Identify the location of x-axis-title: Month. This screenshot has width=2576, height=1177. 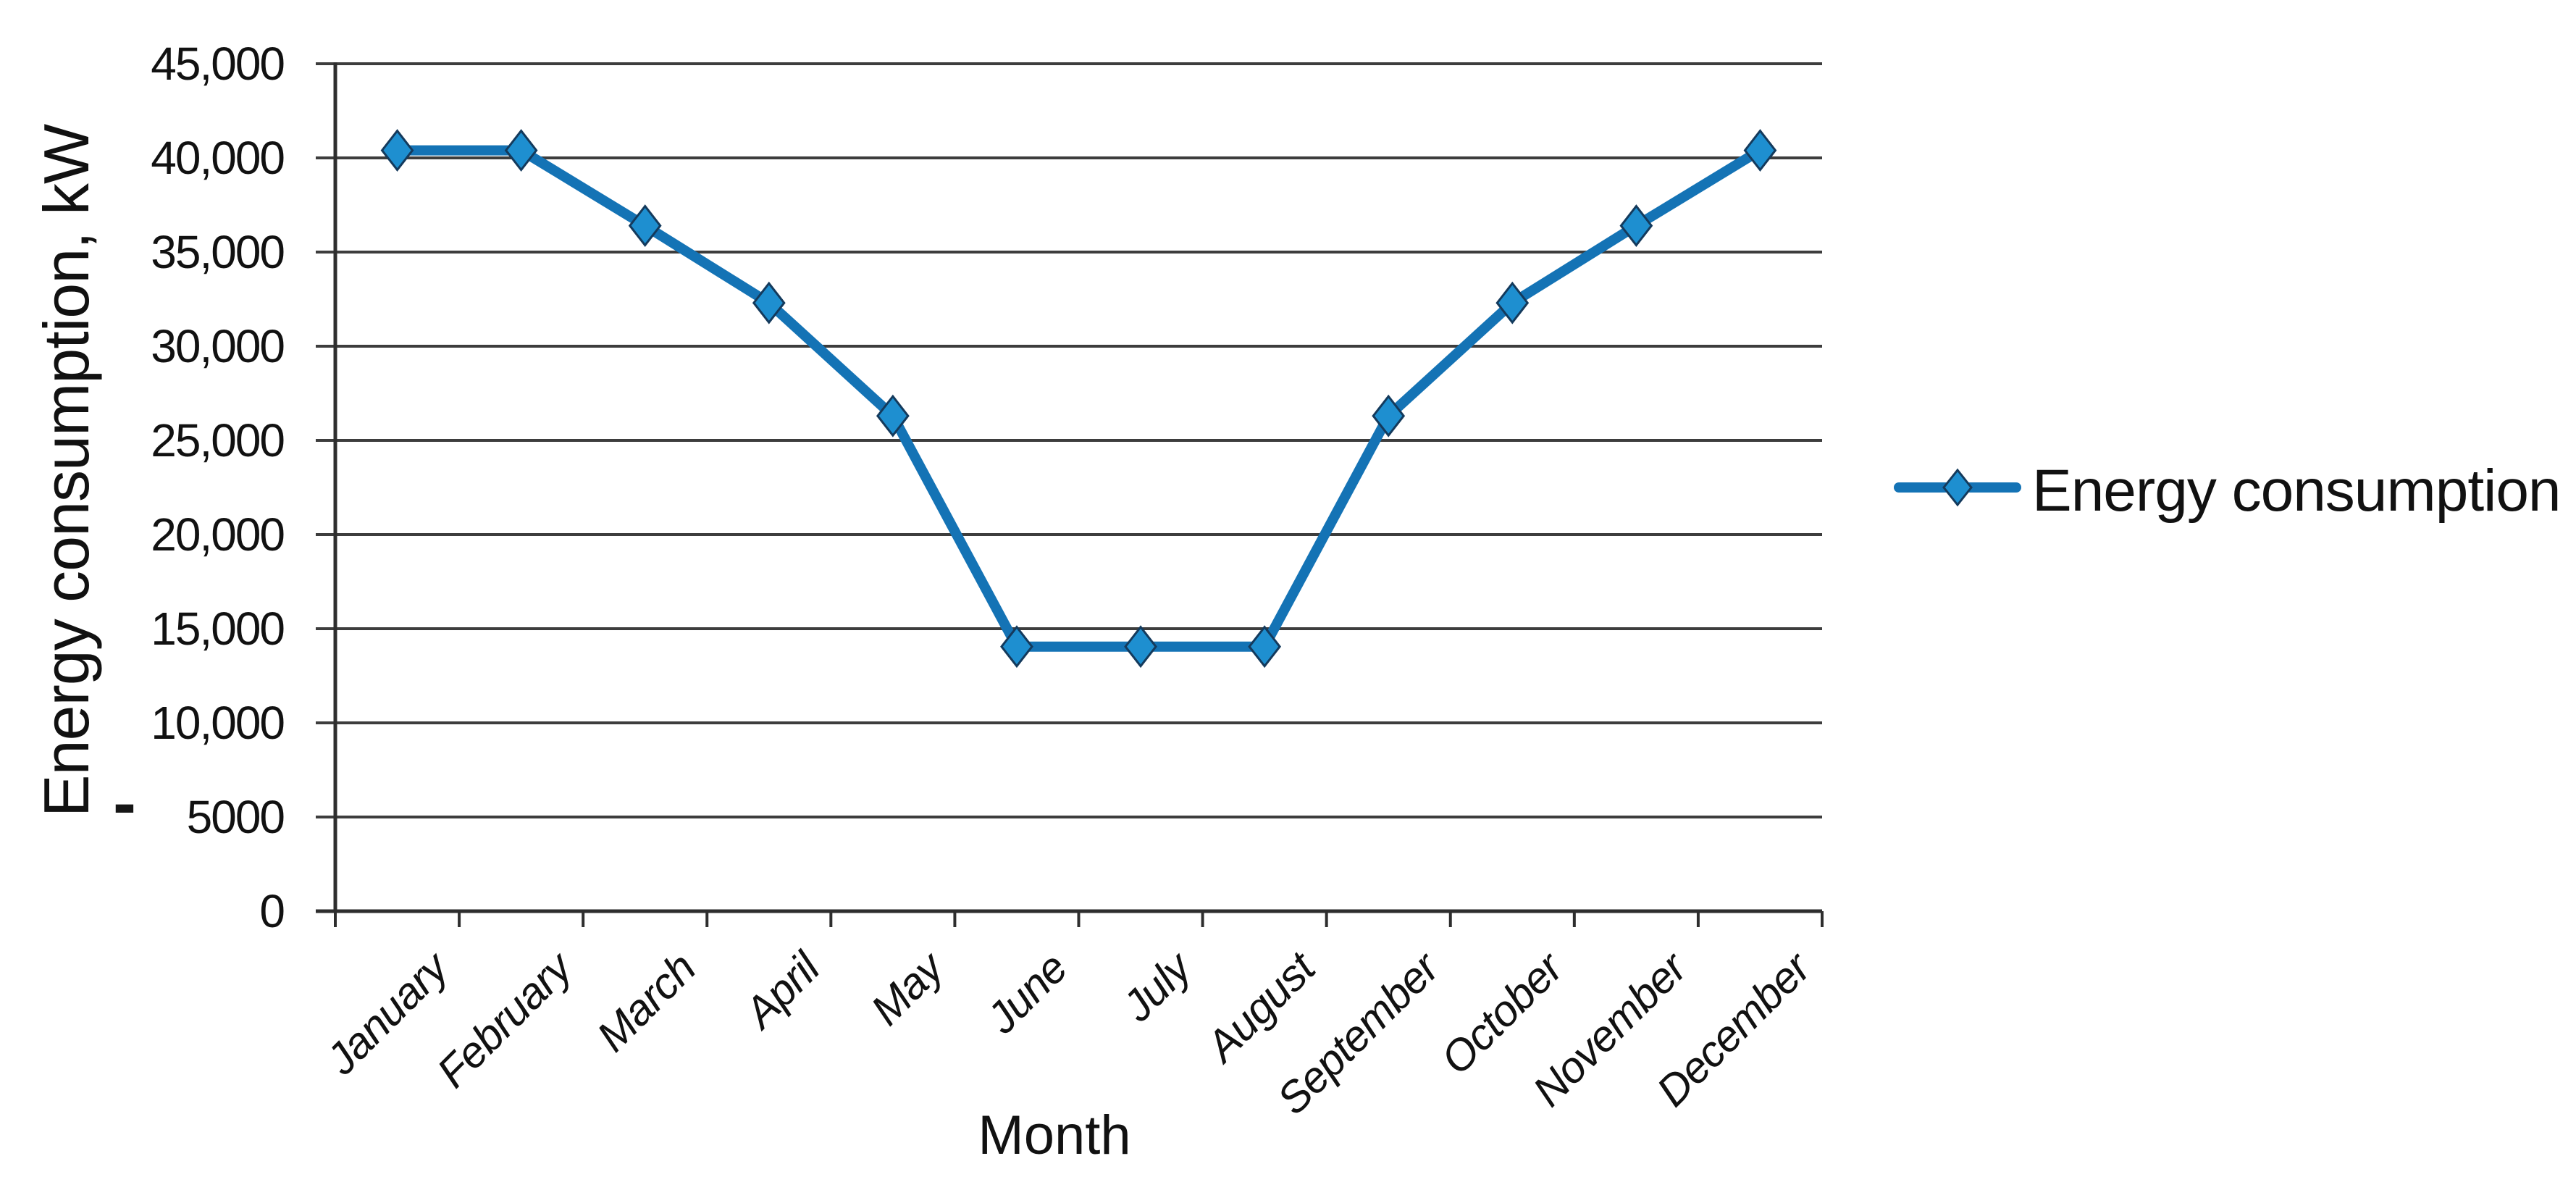
(1054, 1135).